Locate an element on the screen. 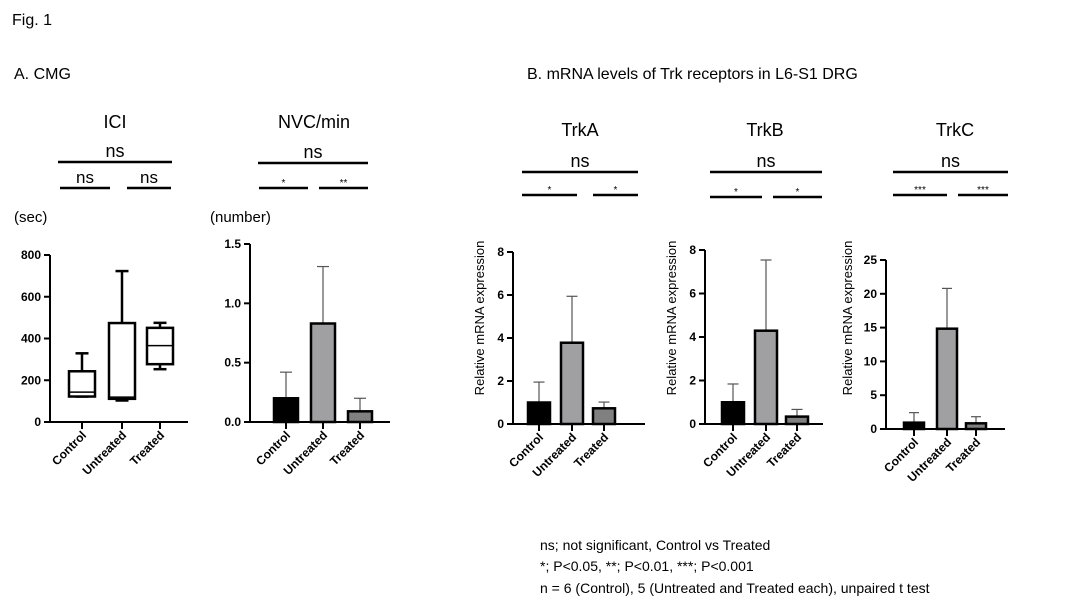  panel-nvcmin-ytick-label: 1.5 is located at coordinates (232, 244).